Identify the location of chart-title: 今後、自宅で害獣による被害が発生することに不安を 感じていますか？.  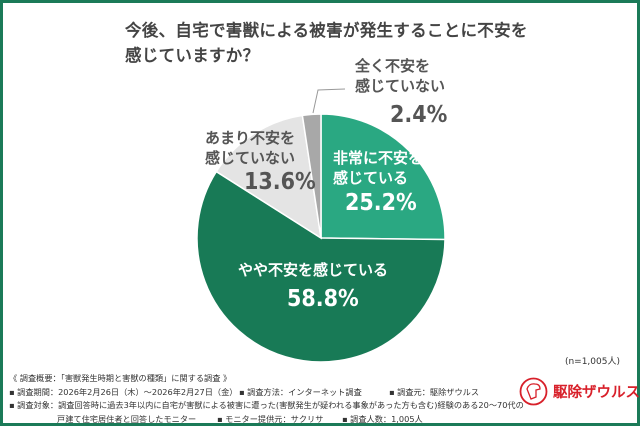
(326, 43).